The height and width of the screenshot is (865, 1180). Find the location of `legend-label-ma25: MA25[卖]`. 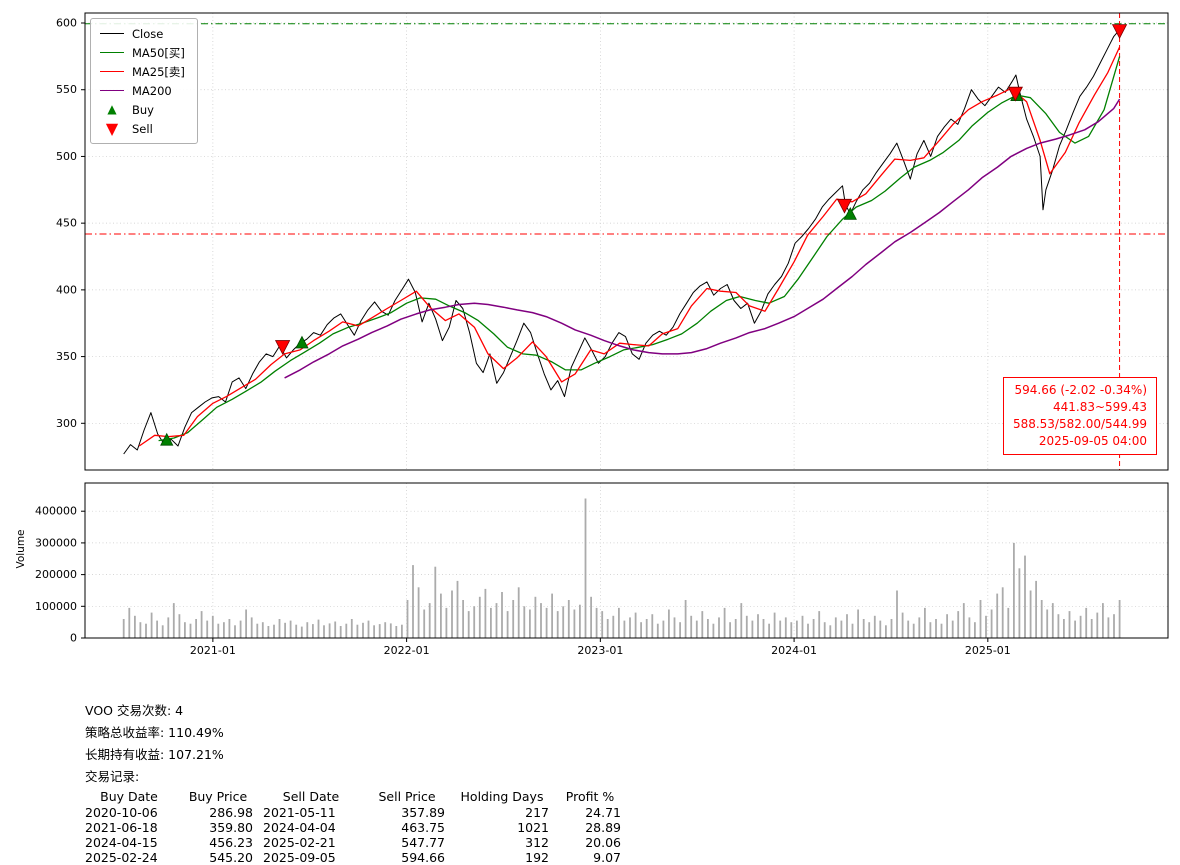

legend-label-ma25: MA25[卖] is located at coordinates (158, 71).